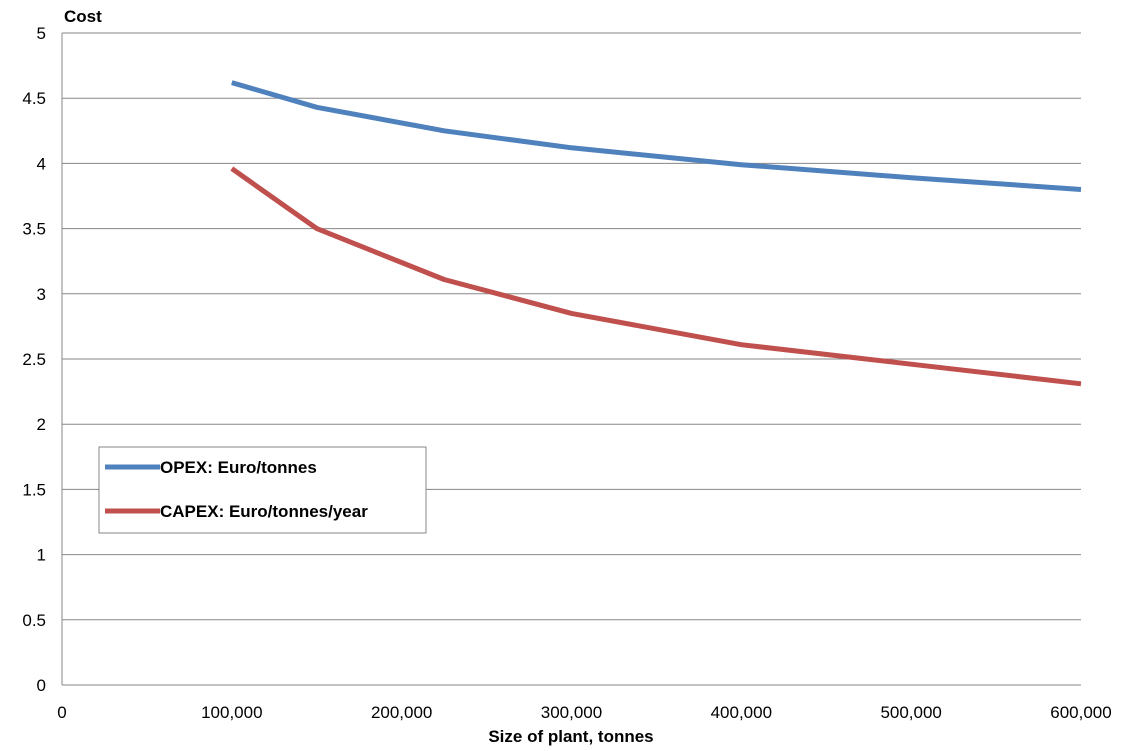 The width and height of the screenshot is (1128, 751). I want to click on x-tick-label: 400,000, so click(741, 712).